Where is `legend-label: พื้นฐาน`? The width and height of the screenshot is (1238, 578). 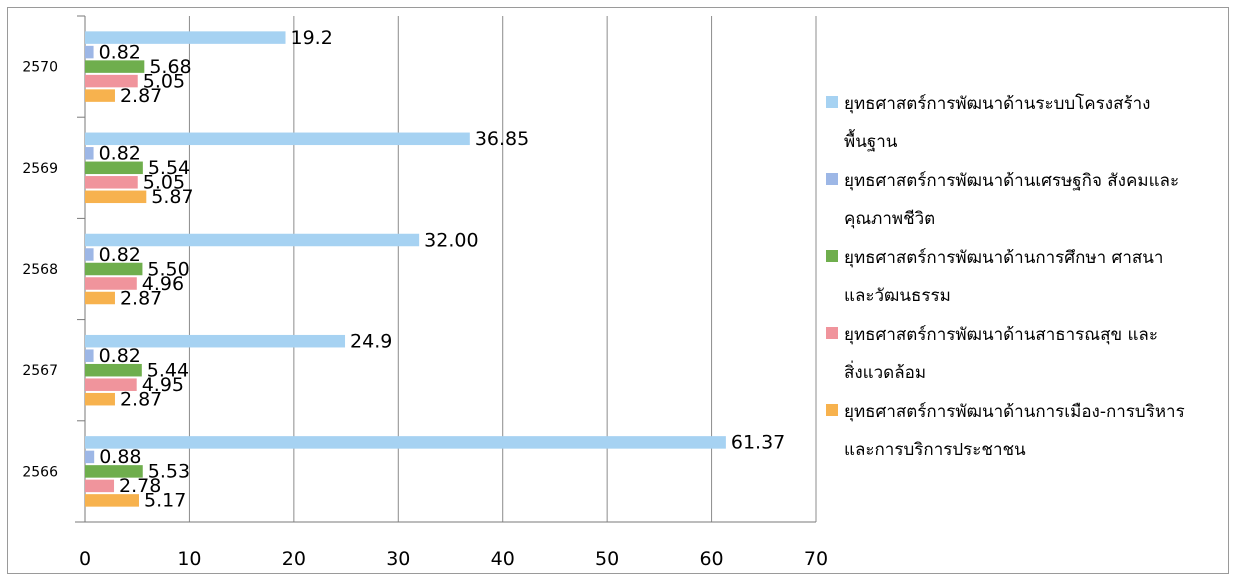
legend-label: พื้นฐาน is located at coordinates (871, 140).